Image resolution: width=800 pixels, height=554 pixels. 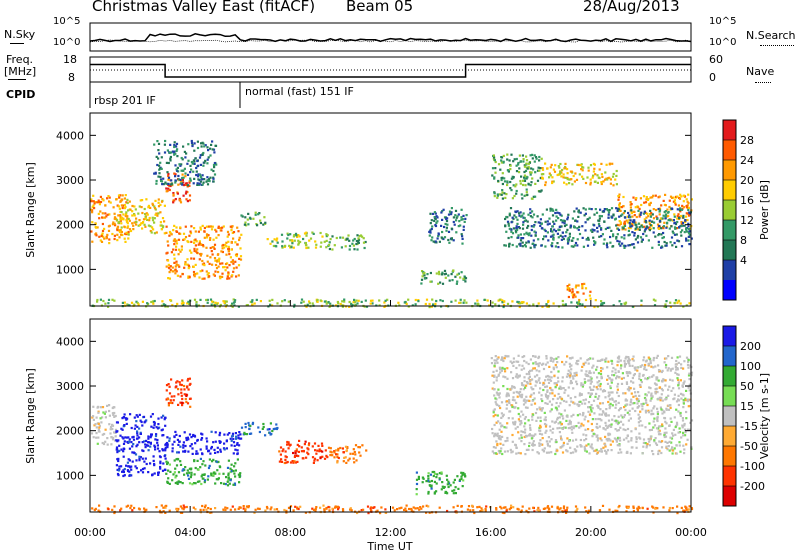 I want to click on freq-label-line1: Freq., so click(x=20, y=59).